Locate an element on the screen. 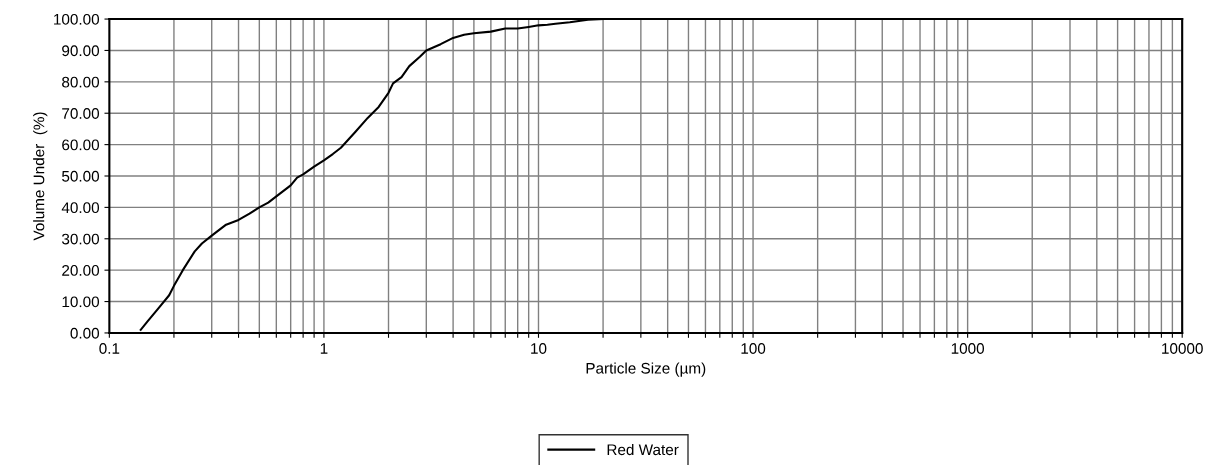  y-tick-label: 70.00 is located at coordinates (81, 113).